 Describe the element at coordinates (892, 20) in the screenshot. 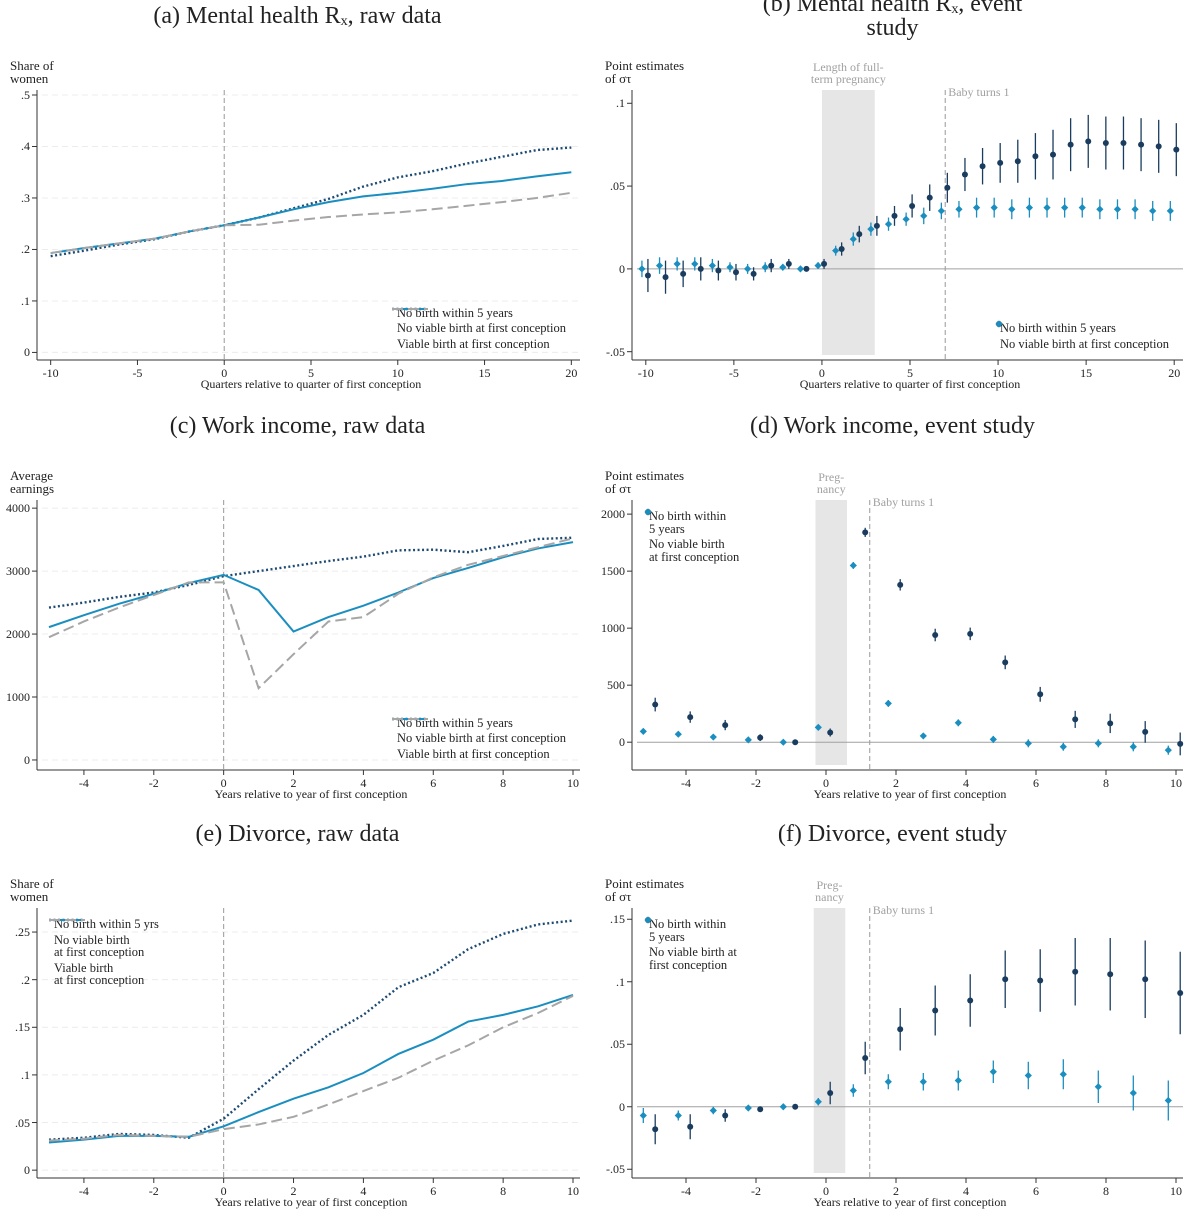

I see `panel-title: (b) Mental health Rₓ, event study` at that location.